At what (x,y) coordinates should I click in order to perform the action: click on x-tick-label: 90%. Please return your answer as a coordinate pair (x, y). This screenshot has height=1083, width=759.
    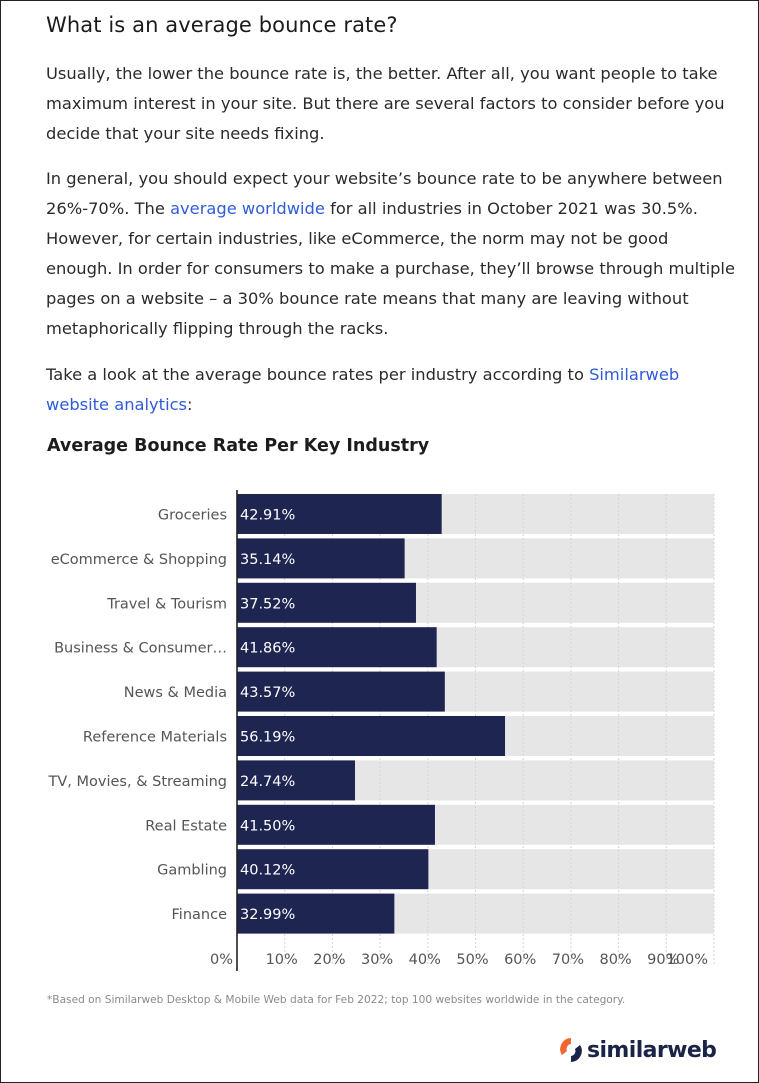
    Looking at the image, I should click on (663, 960).